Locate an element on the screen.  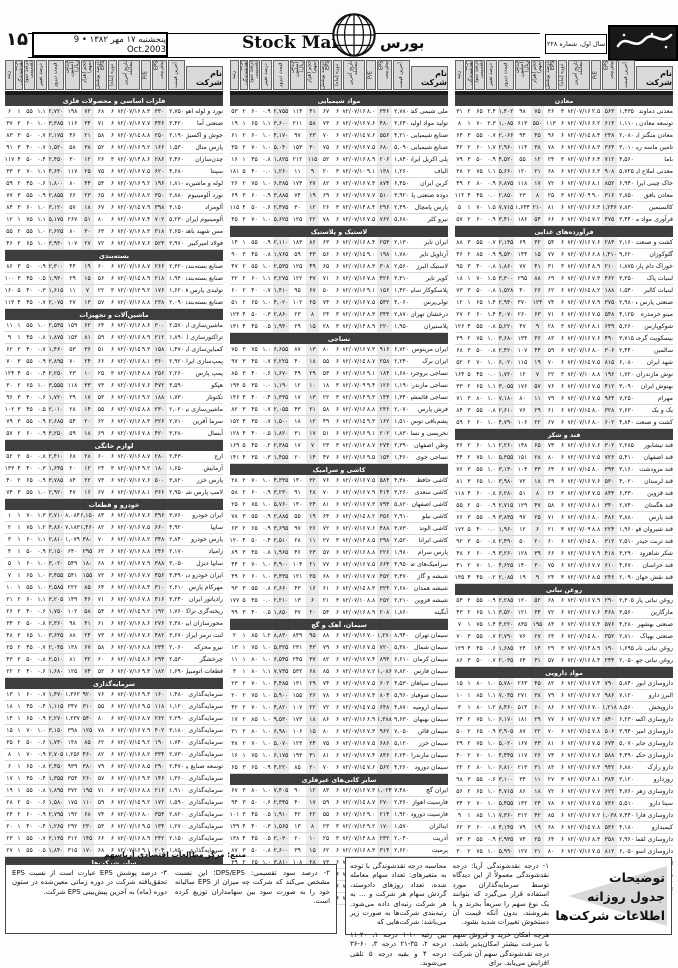
cell-value: ۹۴۲ is located at coordinates (609, 767).